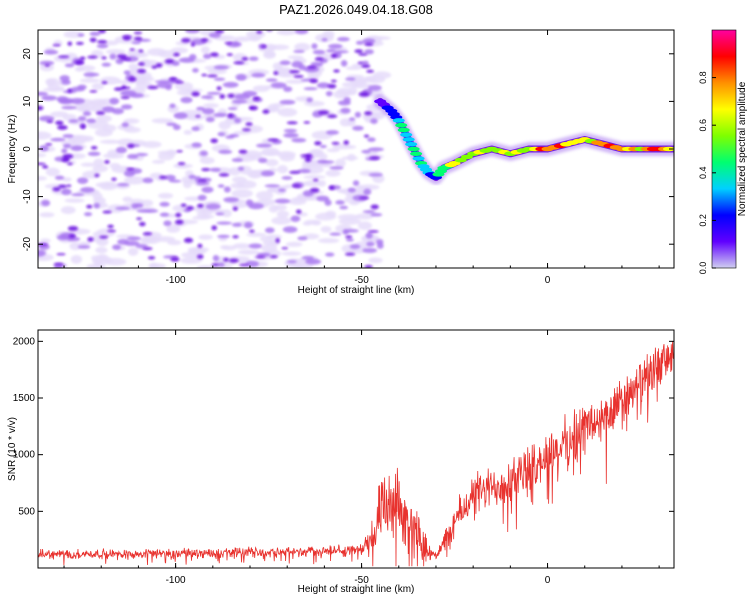  I want to click on colorbar-strip, so click(724, 149).